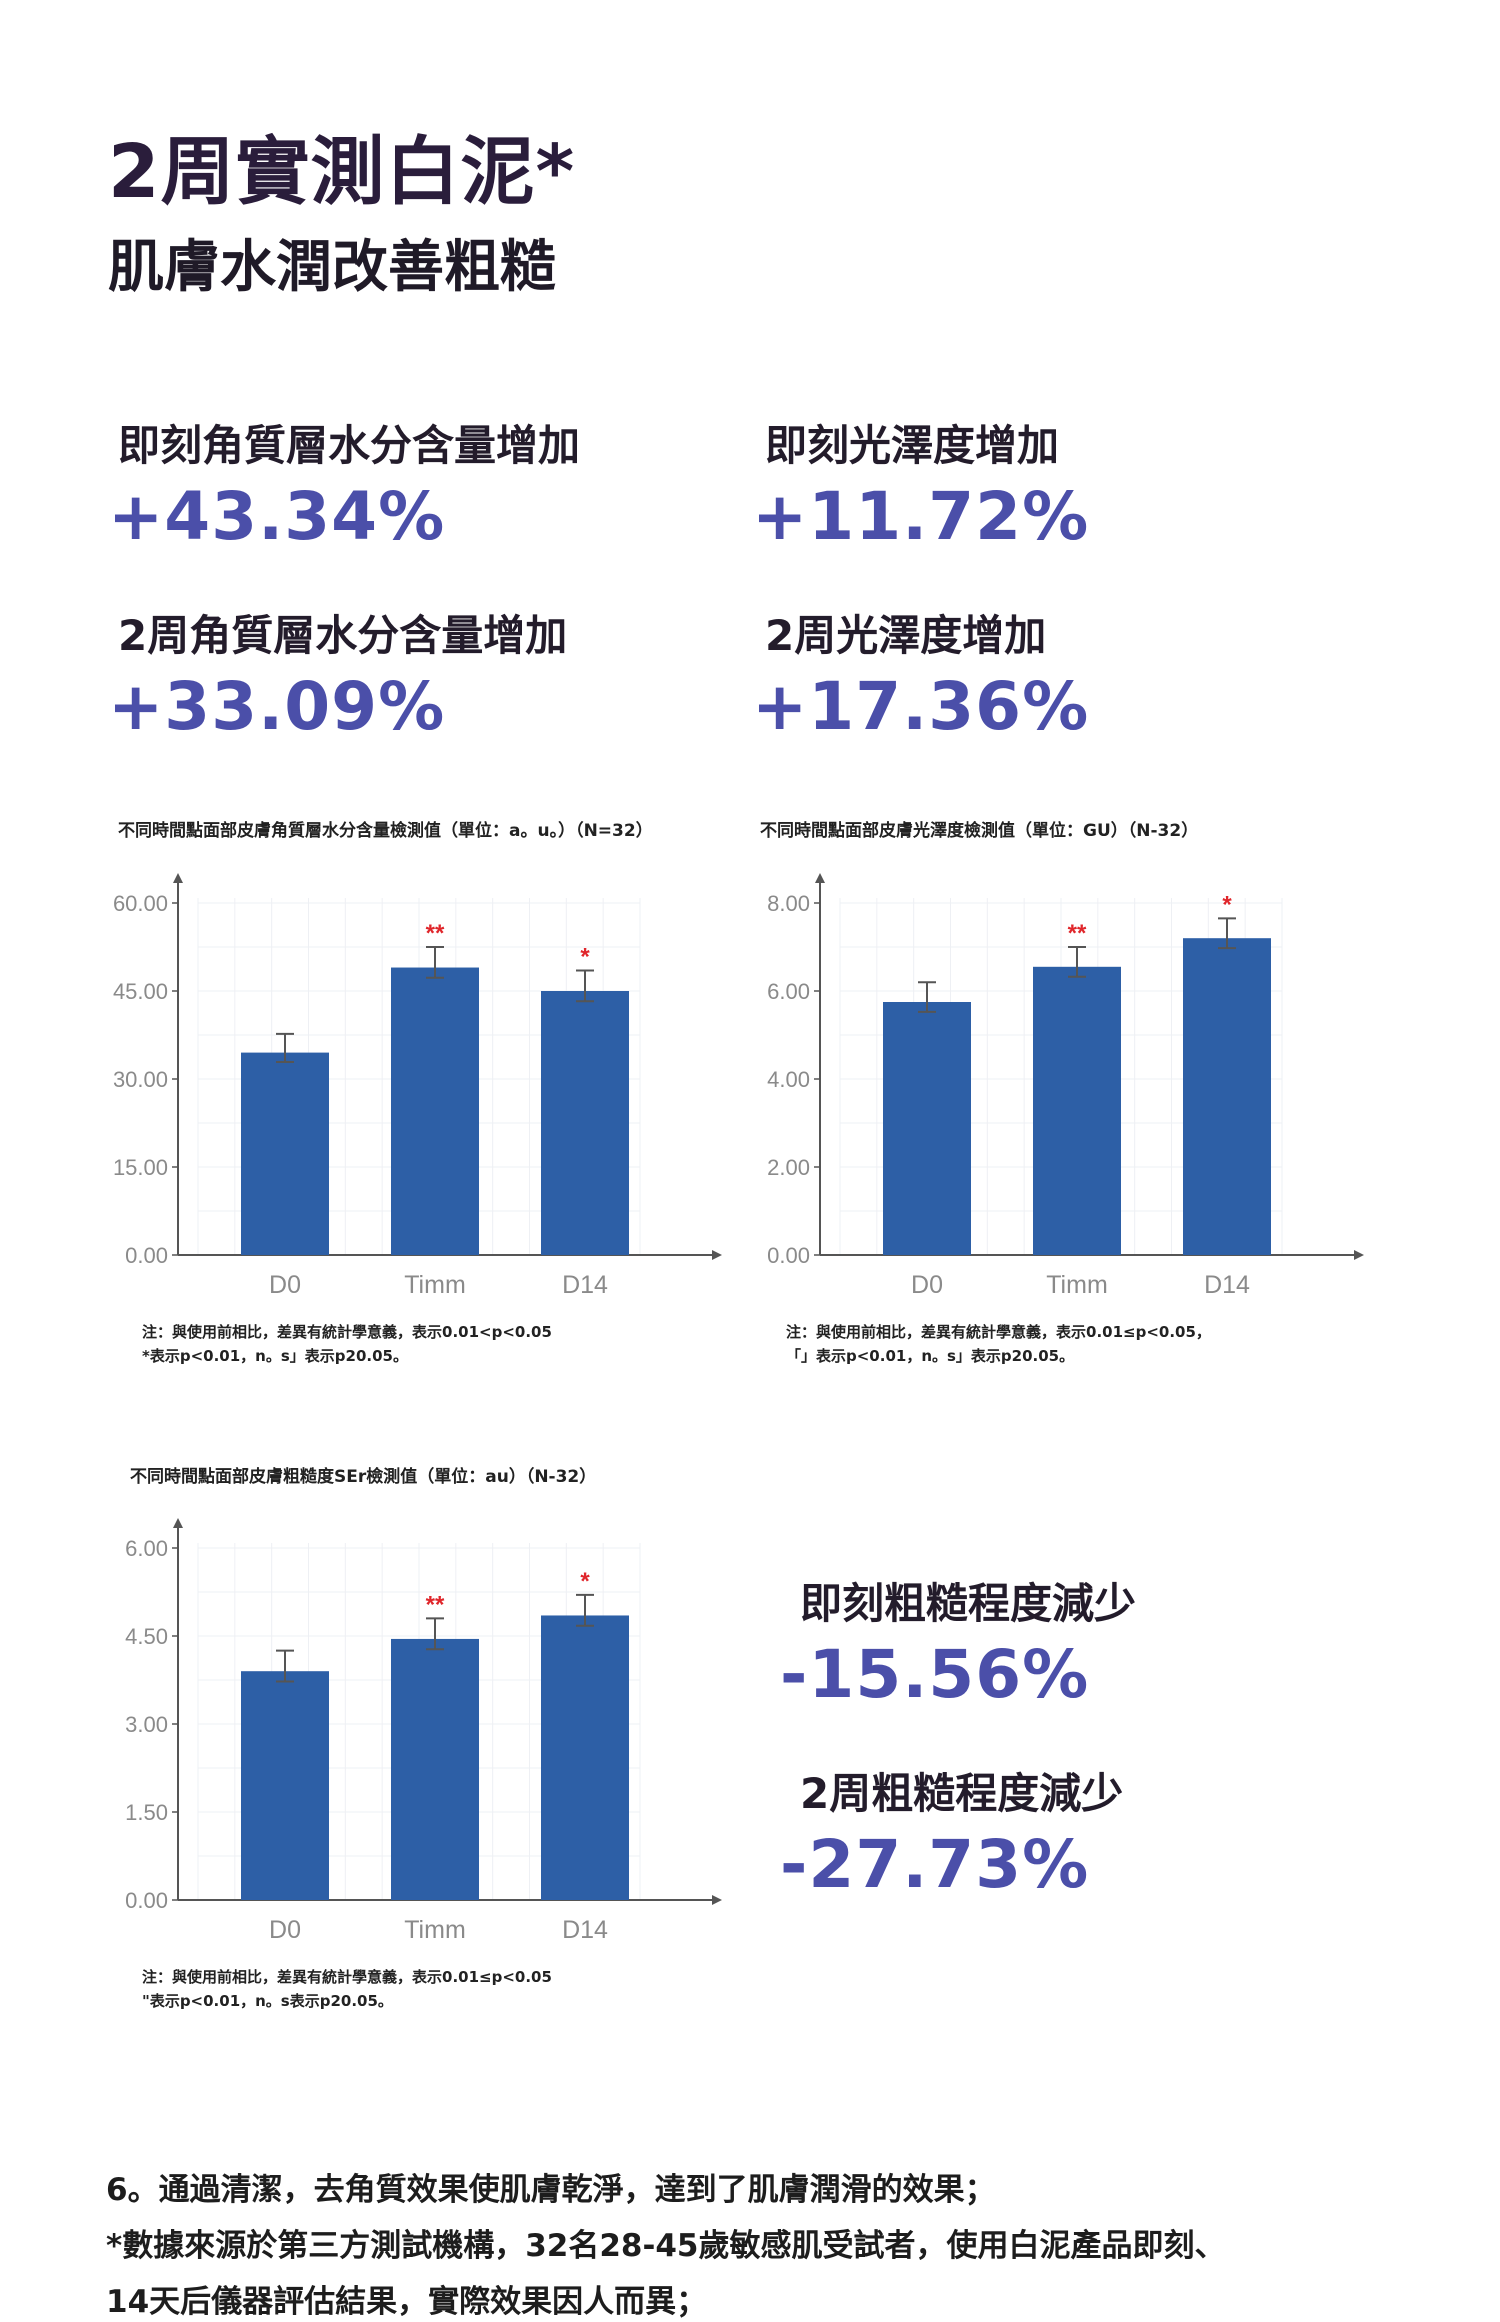  Describe the element at coordinates (968, 1603) in the screenshot. I see `stat-label-instant-roughness: 即刻粗糙程度減少` at that location.